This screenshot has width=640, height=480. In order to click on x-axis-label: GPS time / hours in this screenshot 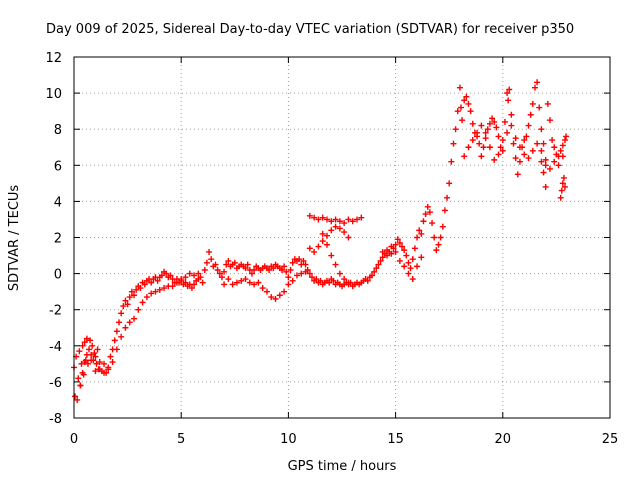, I will do `click(342, 466)`.